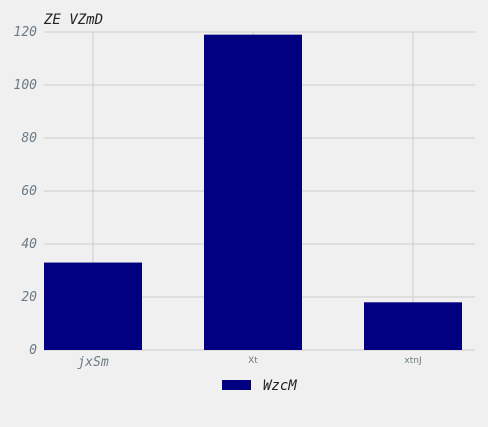 This screenshot has width=488, height=427. I want to click on legend-label: WzcM, so click(280, 386).